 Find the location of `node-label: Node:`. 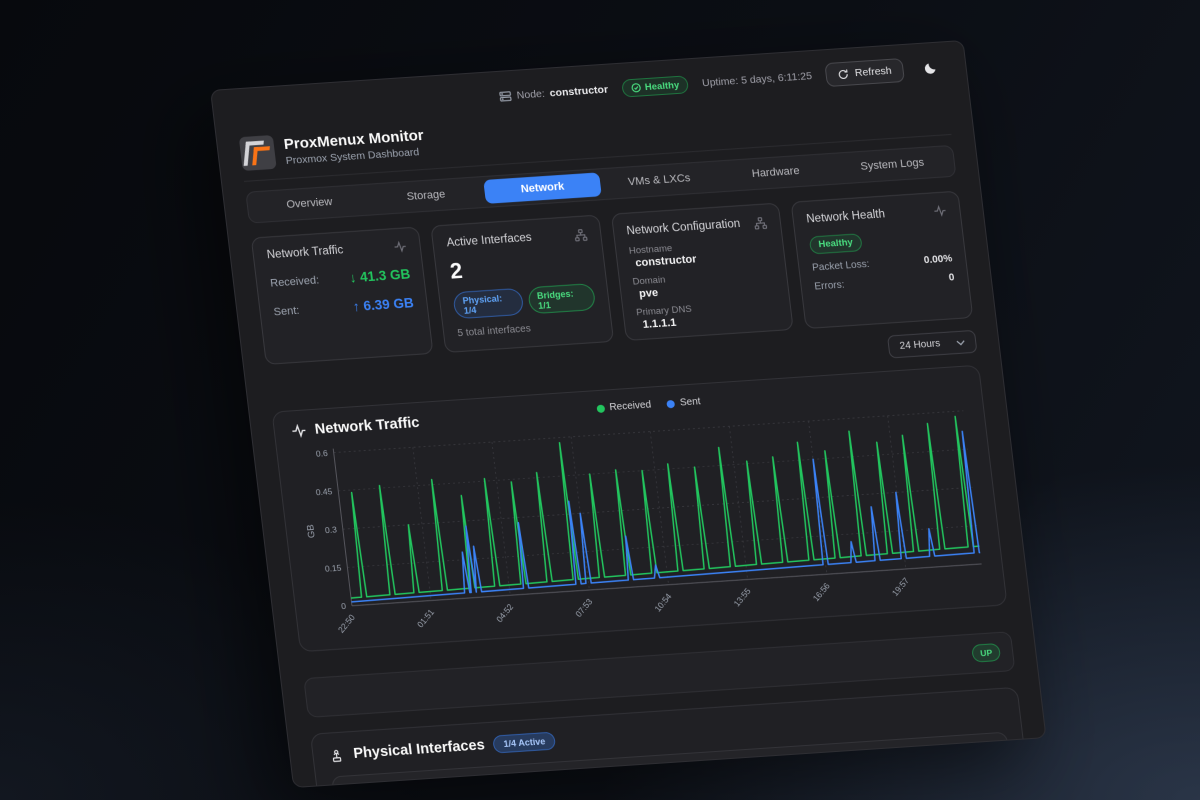

node-label: Node: is located at coordinates (531, 94).